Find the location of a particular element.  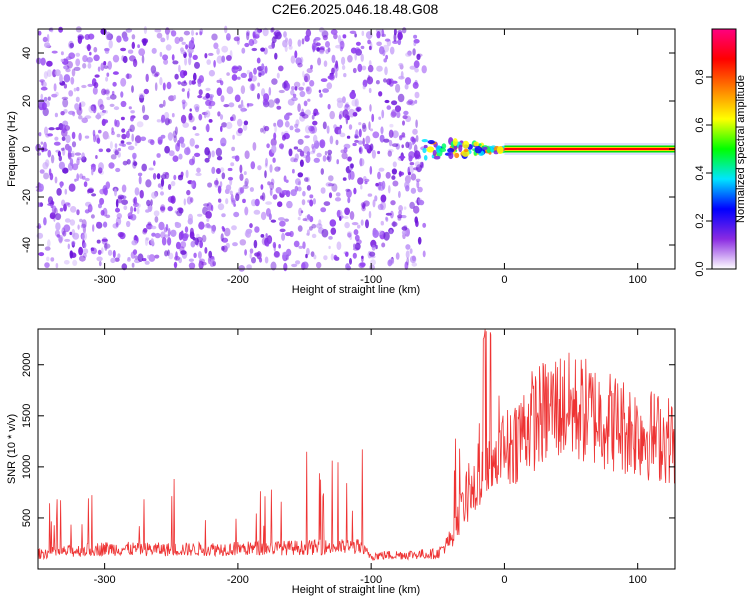

y-tick-label: 0 is located at coordinates (27, 149).